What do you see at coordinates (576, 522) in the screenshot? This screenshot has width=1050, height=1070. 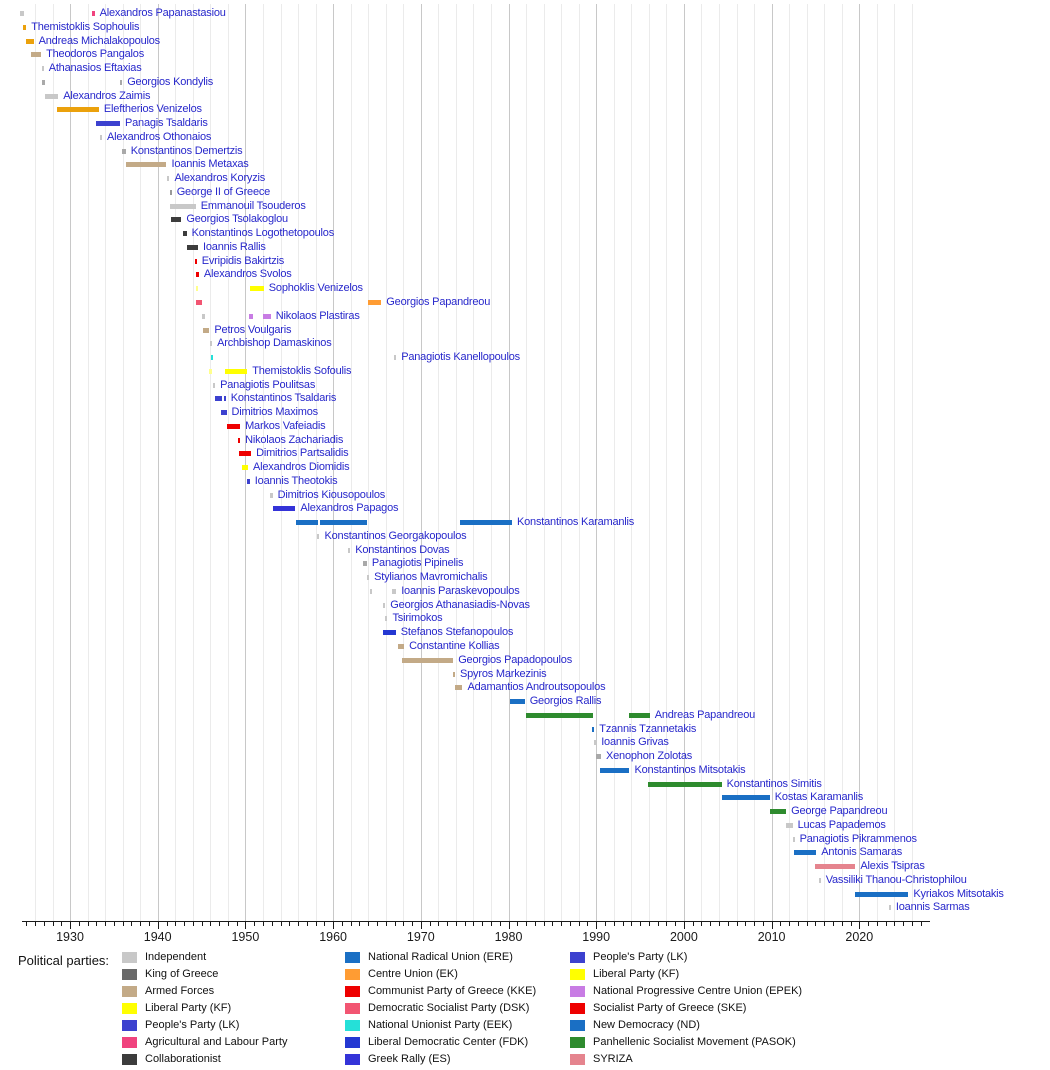 I see `pm-name-label: Konstantinos Karamanlis` at bounding box center [576, 522].